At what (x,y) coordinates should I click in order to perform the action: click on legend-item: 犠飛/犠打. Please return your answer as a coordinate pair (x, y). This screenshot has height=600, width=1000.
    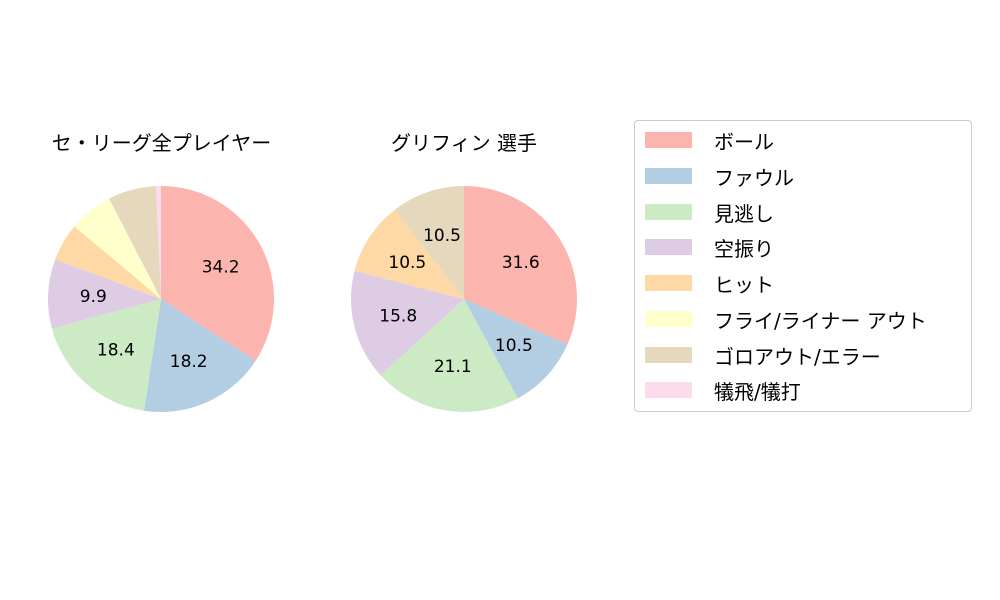
    Looking at the image, I should click on (723, 392).